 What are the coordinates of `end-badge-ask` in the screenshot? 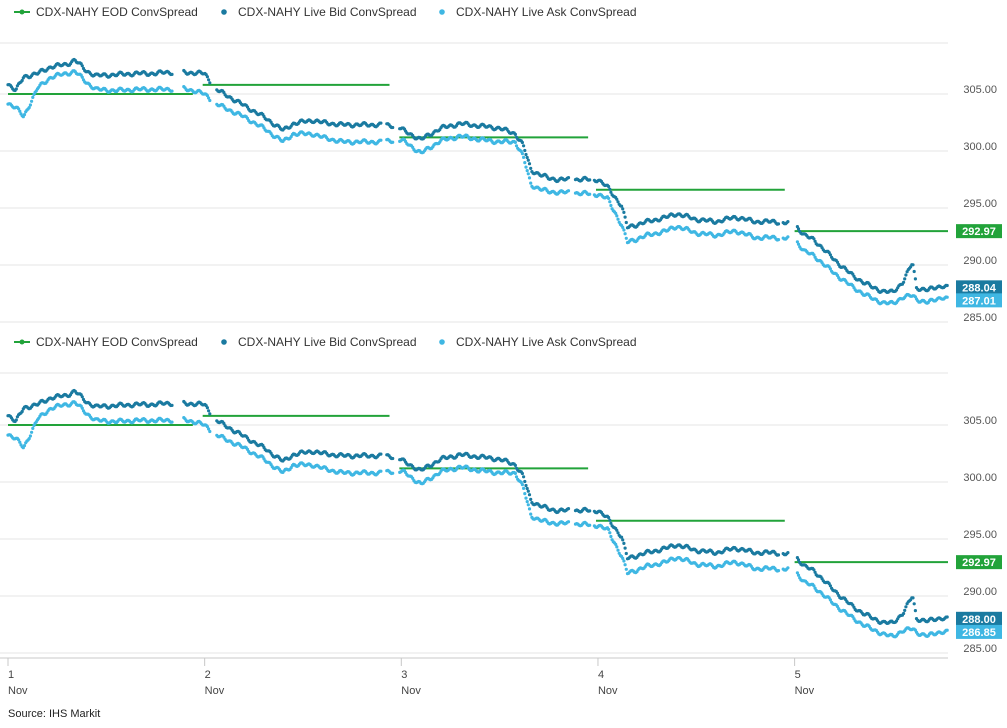 It's located at (979, 300).